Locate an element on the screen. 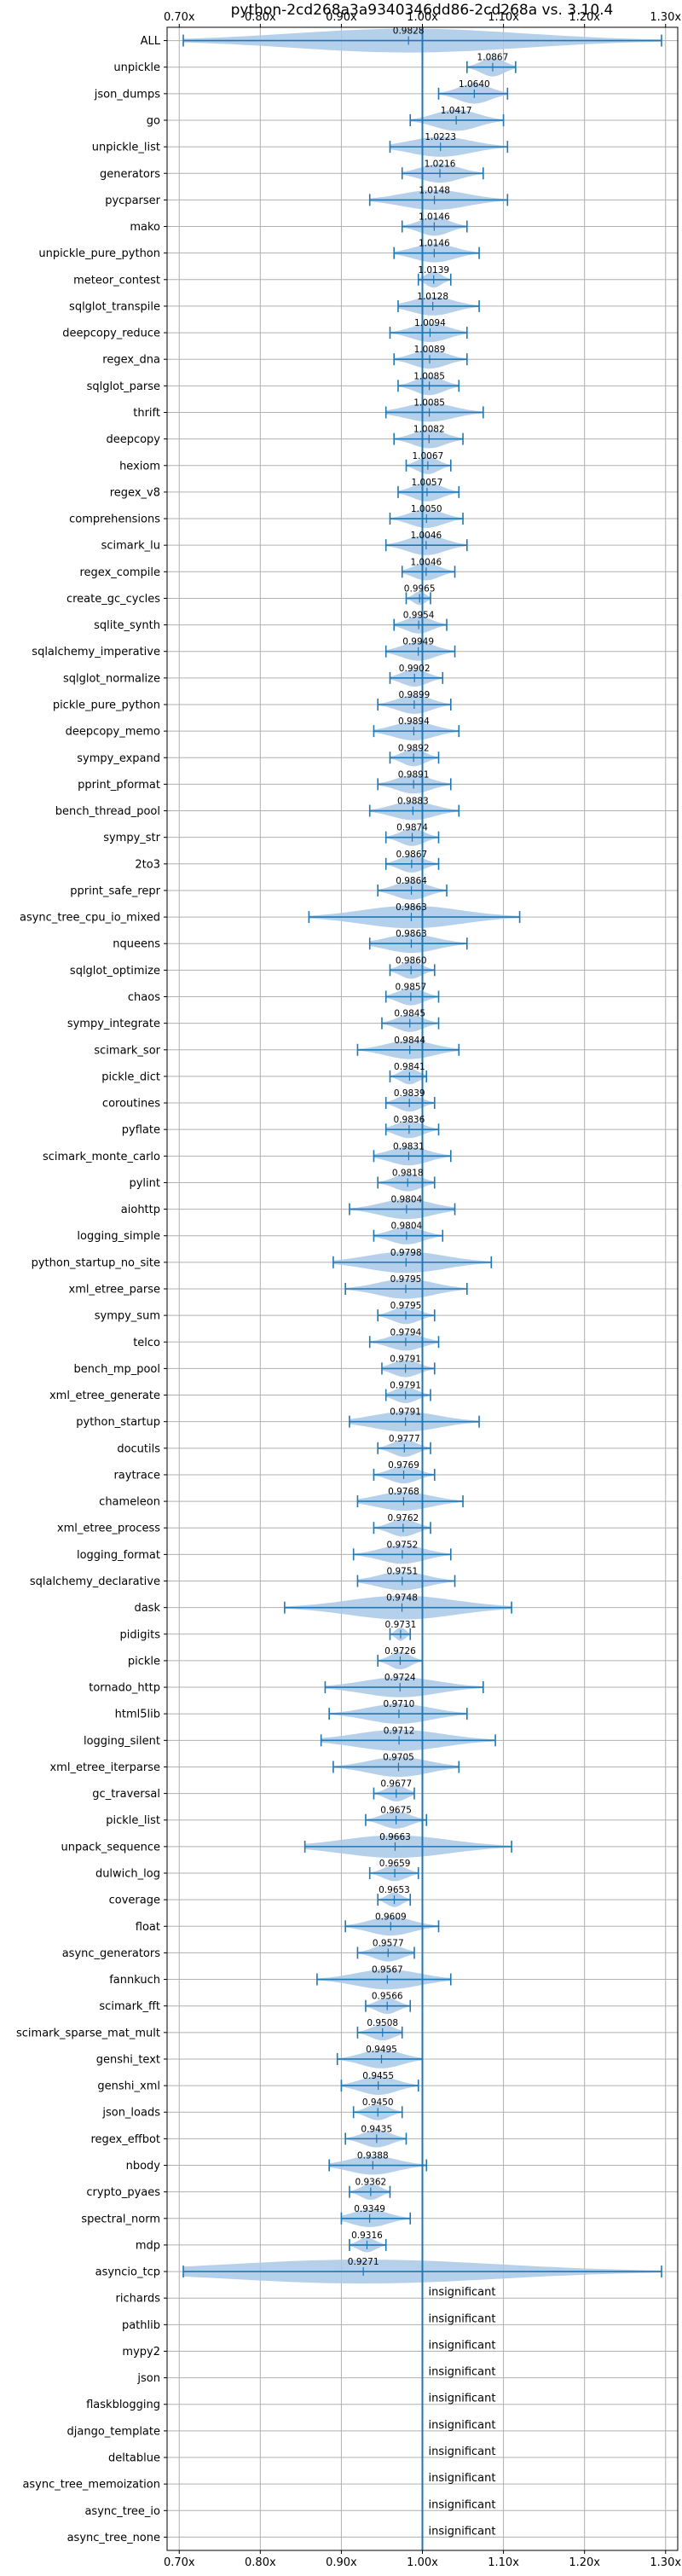 The image size is (682, 2576). x-tick-label-top: 1.10x is located at coordinates (503, 17).